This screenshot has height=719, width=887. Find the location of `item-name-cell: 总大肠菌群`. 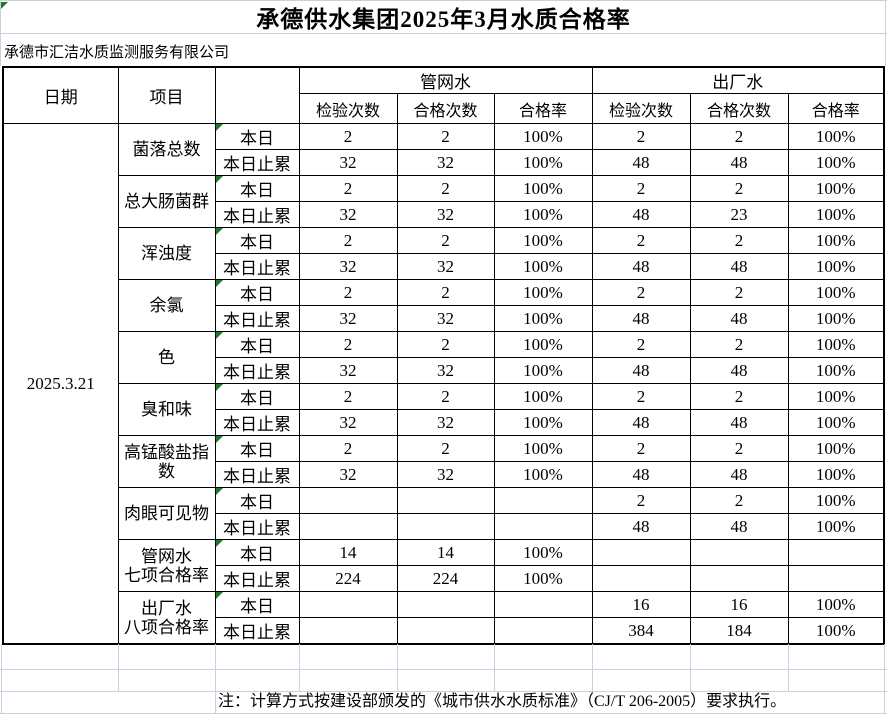

item-name-cell: 总大肠菌群 is located at coordinates (166, 201).